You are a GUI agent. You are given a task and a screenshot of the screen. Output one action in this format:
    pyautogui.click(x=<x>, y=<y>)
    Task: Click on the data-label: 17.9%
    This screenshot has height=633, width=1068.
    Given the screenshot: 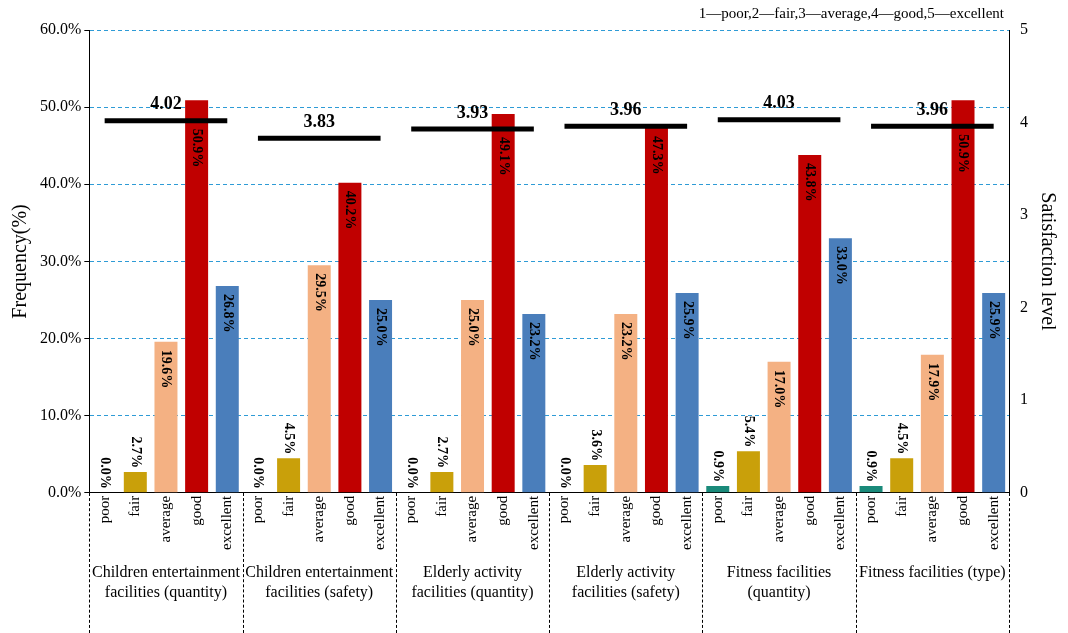 What is the action you would take?
    pyautogui.click(x=933, y=382)
    